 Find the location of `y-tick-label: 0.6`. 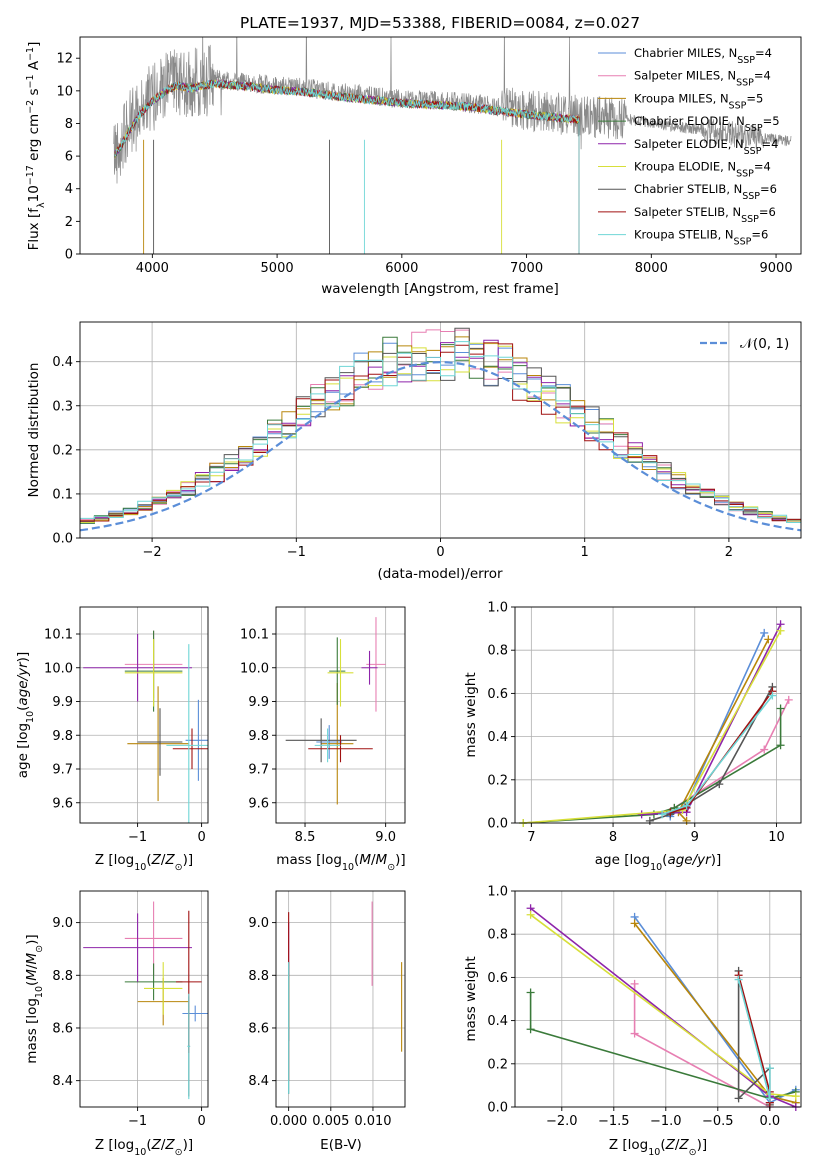

y-tick-label: 0.6 is located at coordinates (497, 978).